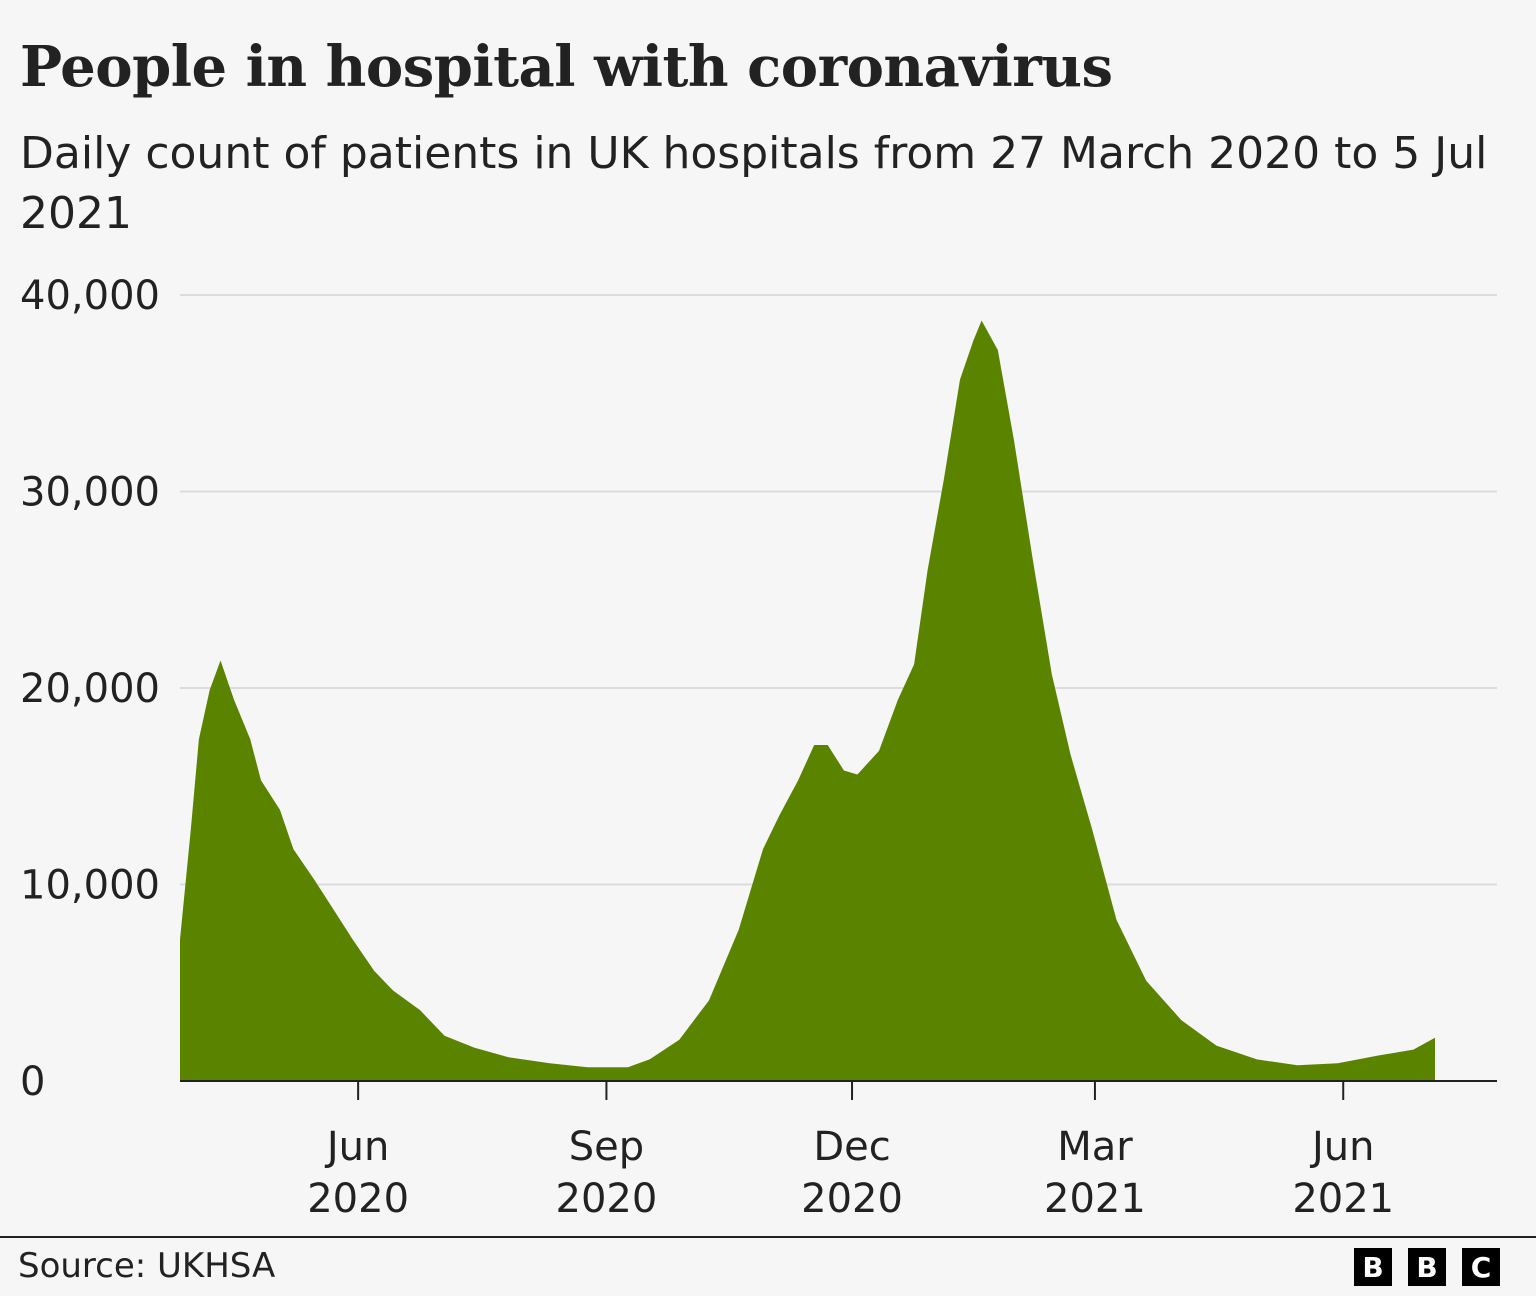  Describe the element at coordinates (90, 886) in the screenshot. I see `y-tick-label: 10,000` at that location.